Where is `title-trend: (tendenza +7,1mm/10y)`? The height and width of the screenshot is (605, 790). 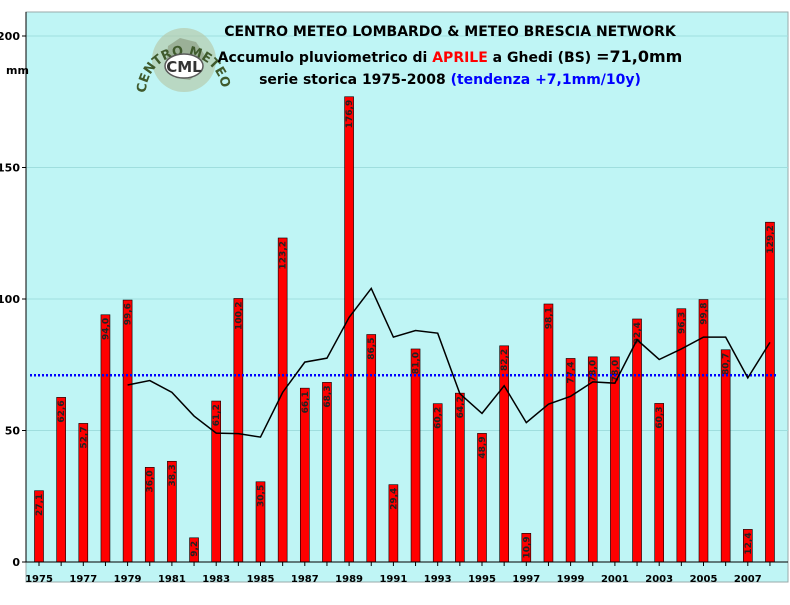
title-trend: (tendenza +7,1mm/10y) is located at coordinates (546, 80).